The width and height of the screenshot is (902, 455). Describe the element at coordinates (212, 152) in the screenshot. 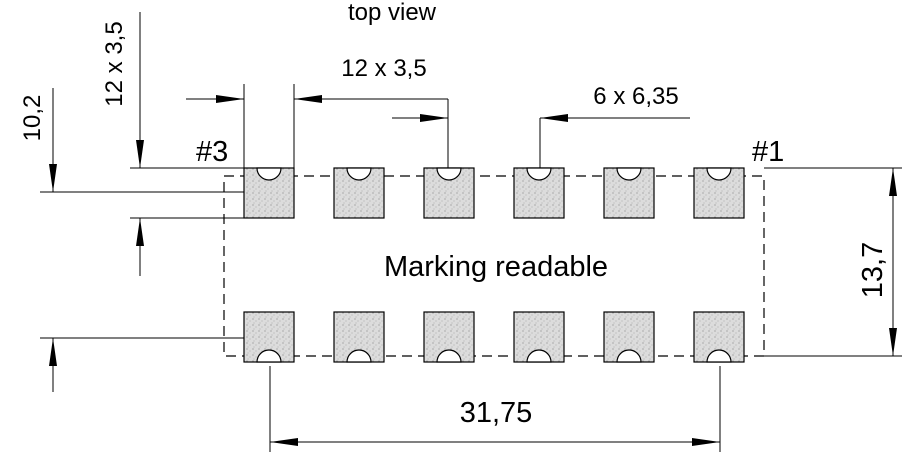

I see `pin3-label: #3` at that location.